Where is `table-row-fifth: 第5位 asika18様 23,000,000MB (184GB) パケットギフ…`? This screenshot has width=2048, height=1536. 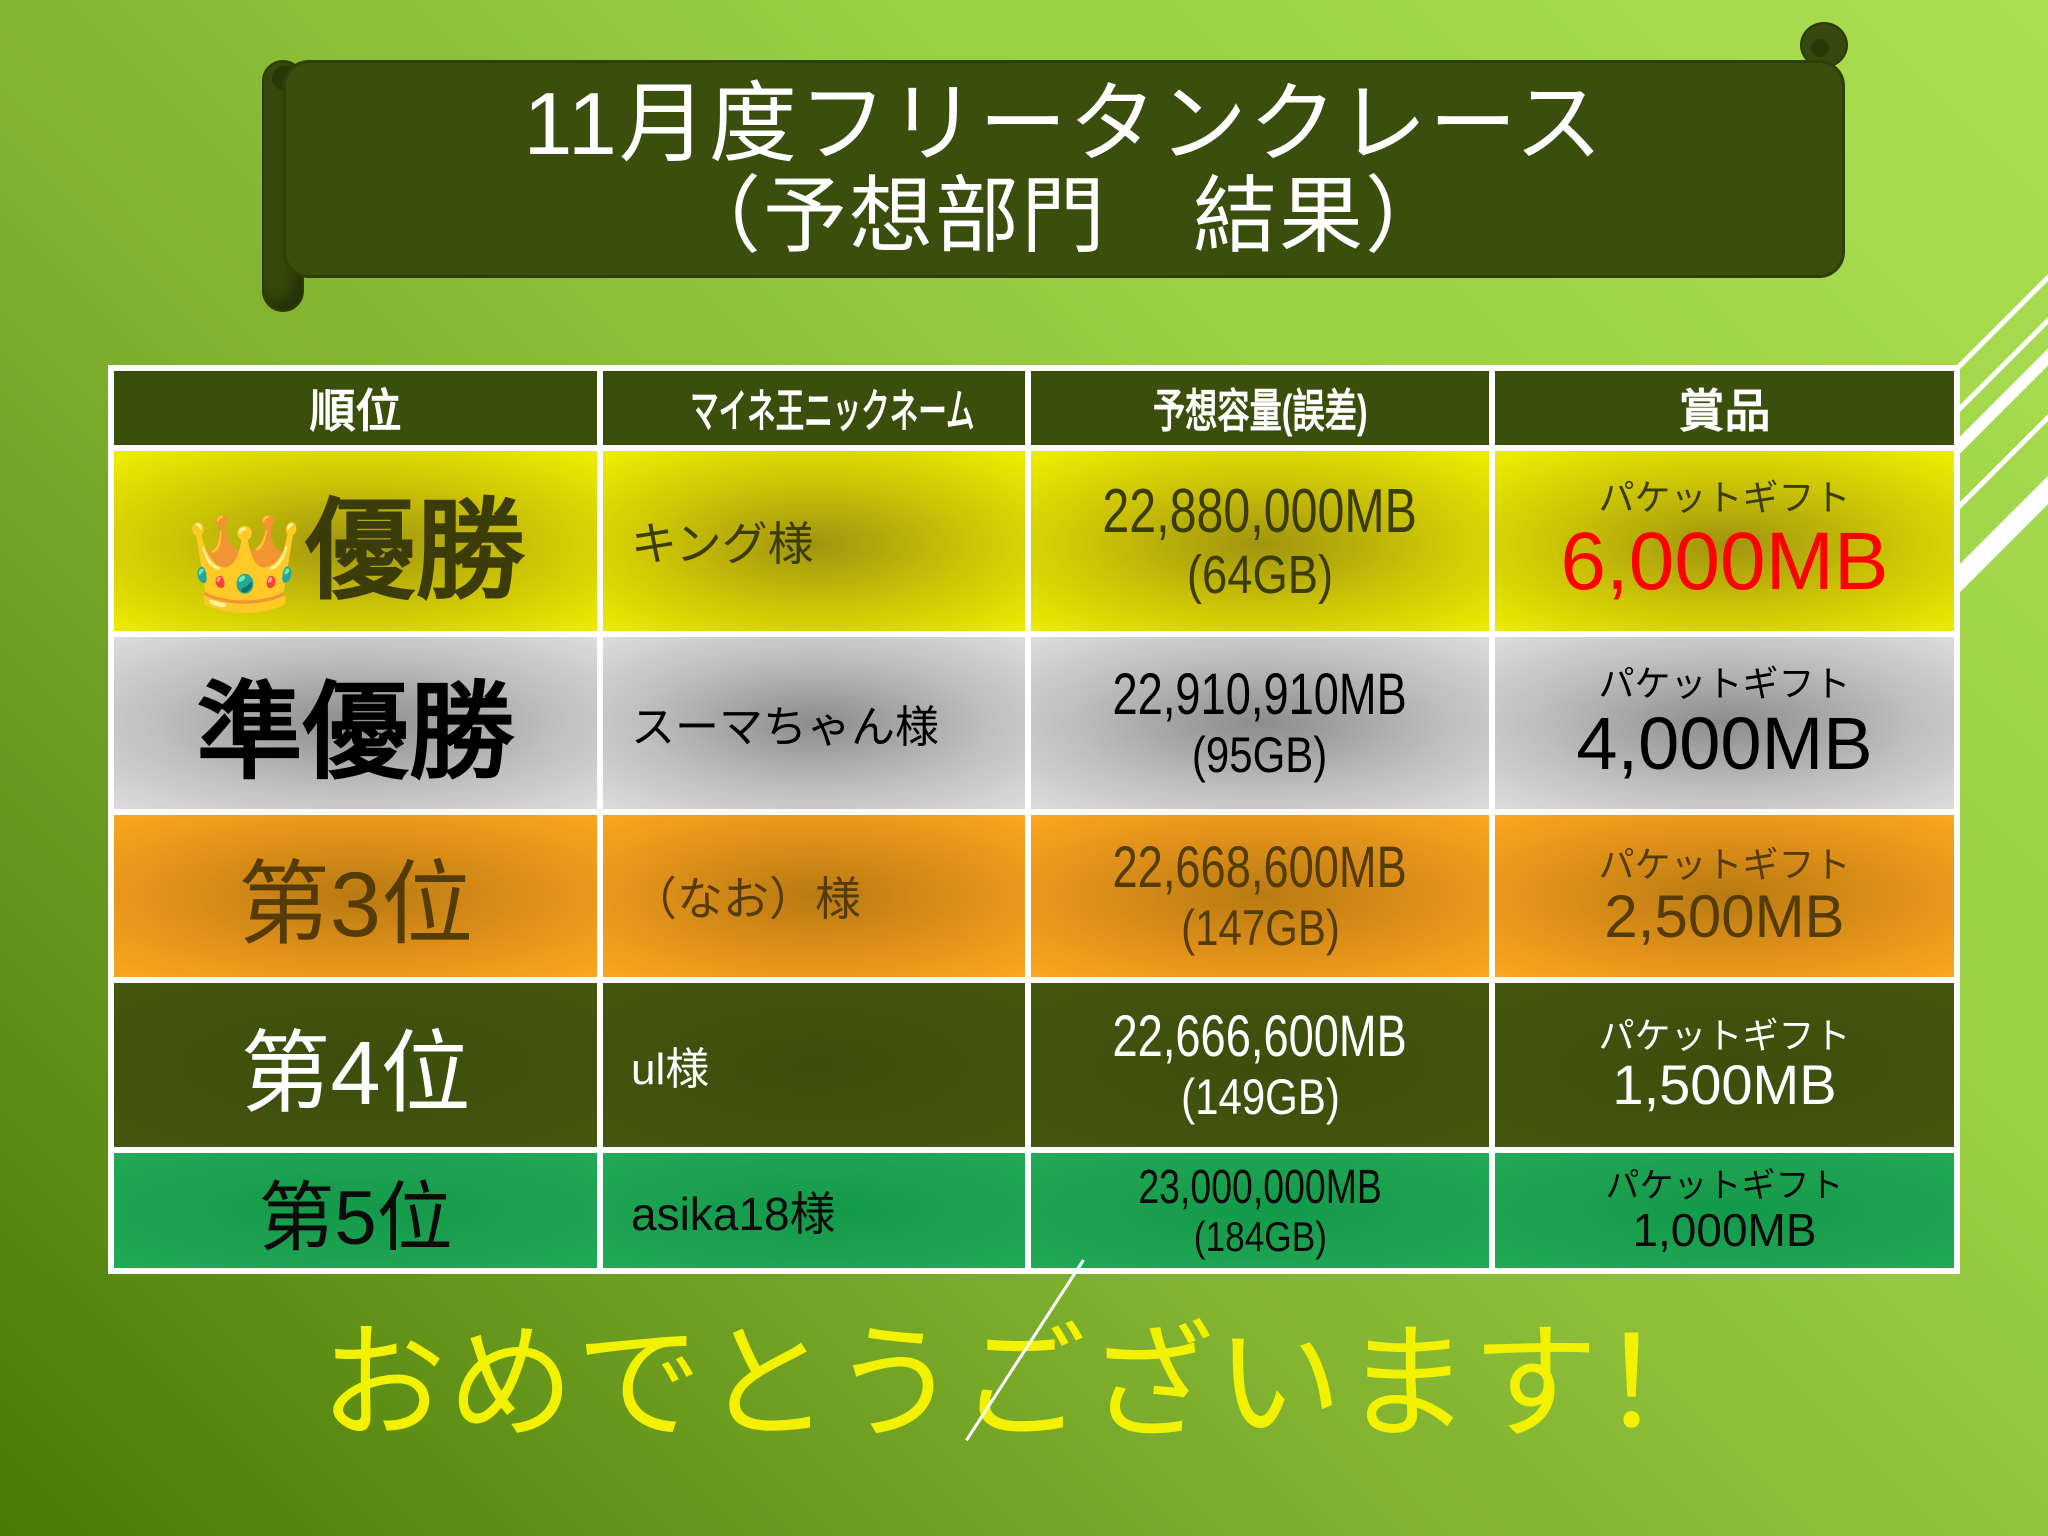 table-row-fifth: 第5位 asika18様 23,000,000MB (184GB) パケットギフ… is located at coordinates (1034, 1210).